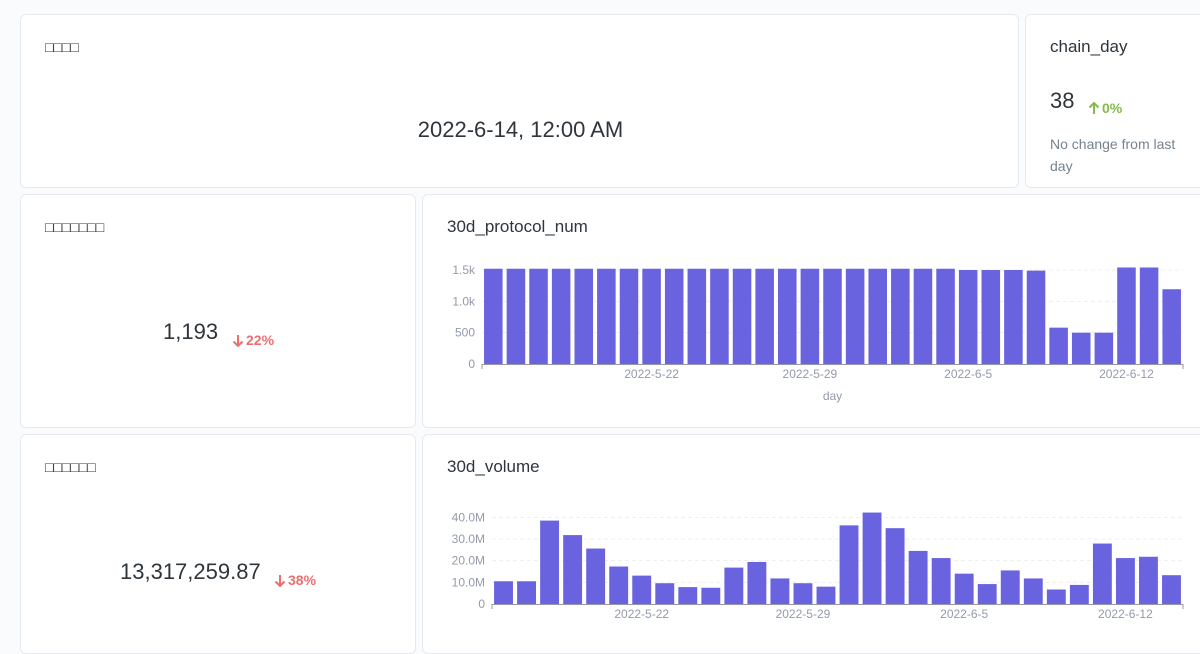 This screenshot has height=654, width=1200. I want to click on volume-total-delta-text: 38%, so click(302, 580).